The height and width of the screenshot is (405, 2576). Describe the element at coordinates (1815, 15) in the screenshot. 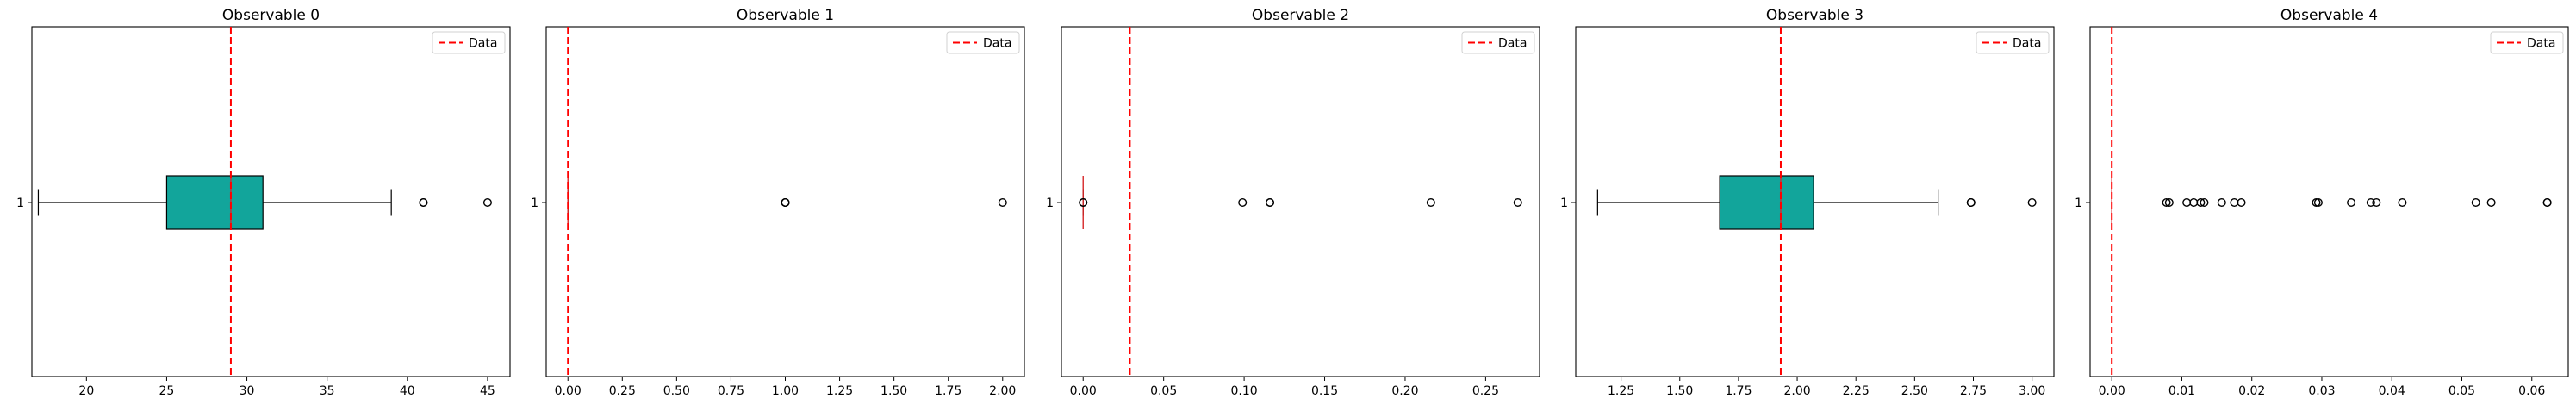

I see `subplot-title: Observable 3` at that location.